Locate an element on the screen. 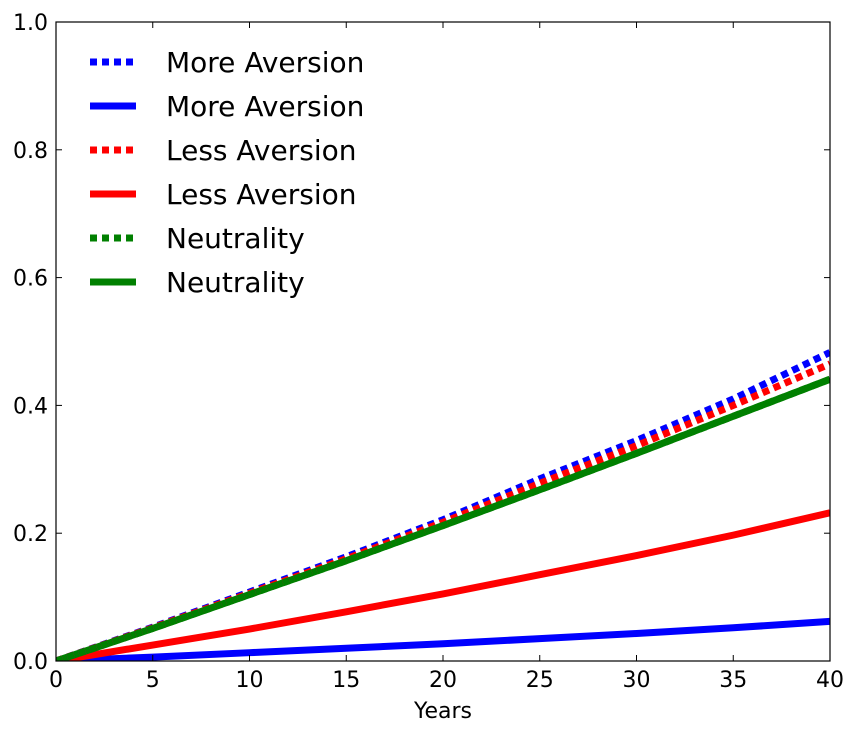  x-tick-label: 20 is located at coordinates (443, 680).